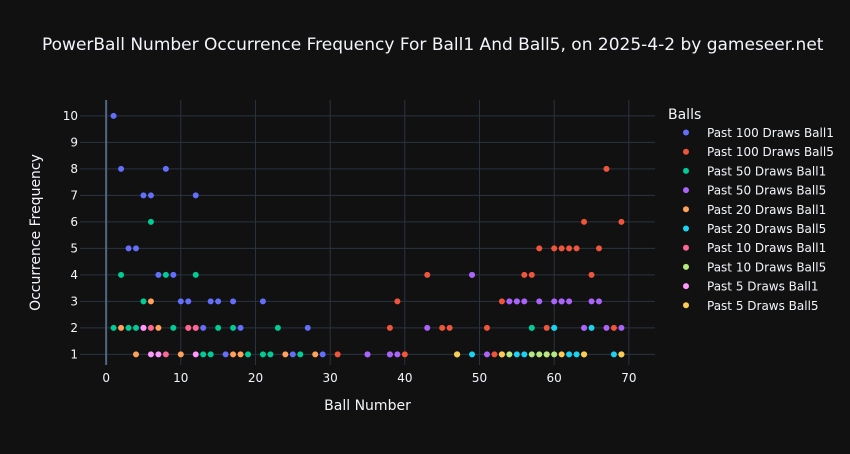  I want to click on legend-item: Past 20 Draws Ball5, so click(754, 229).